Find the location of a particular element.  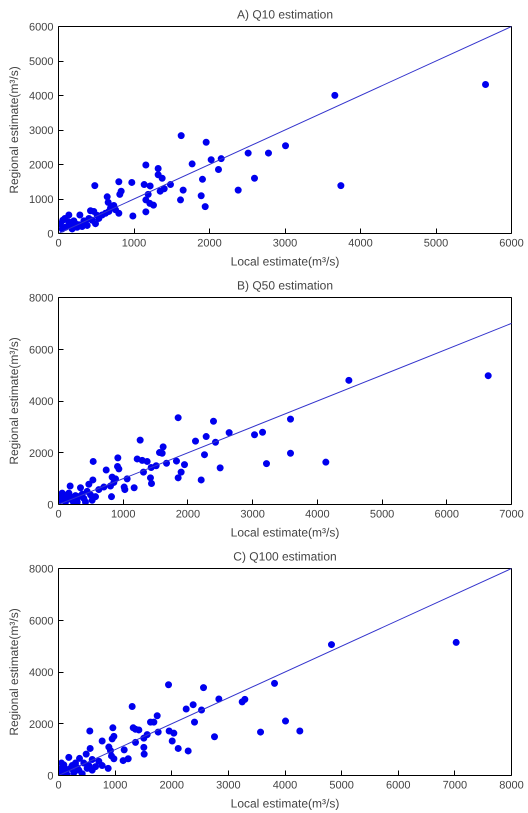

chart-title: A) Q10 estimation is located at coordinates (285, 15).